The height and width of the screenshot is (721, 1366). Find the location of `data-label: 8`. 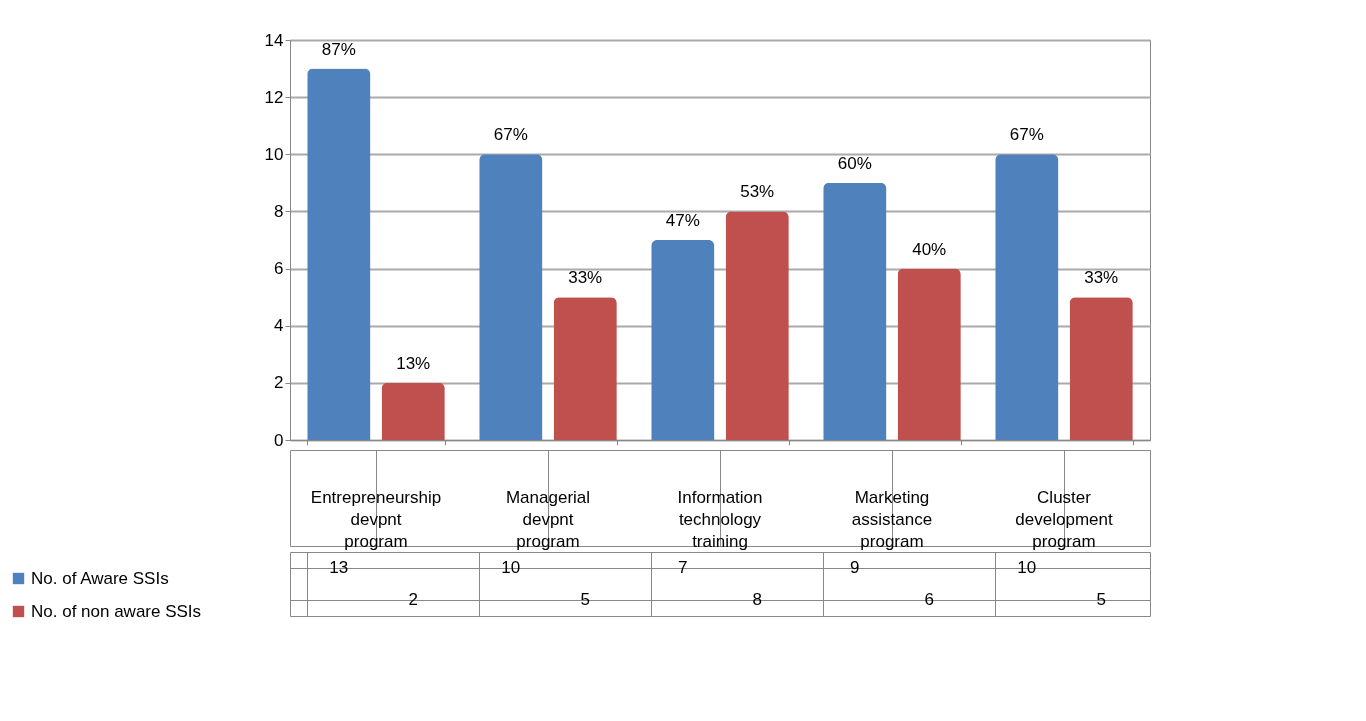

data-label: 8 is located at coordinates (757, 599).